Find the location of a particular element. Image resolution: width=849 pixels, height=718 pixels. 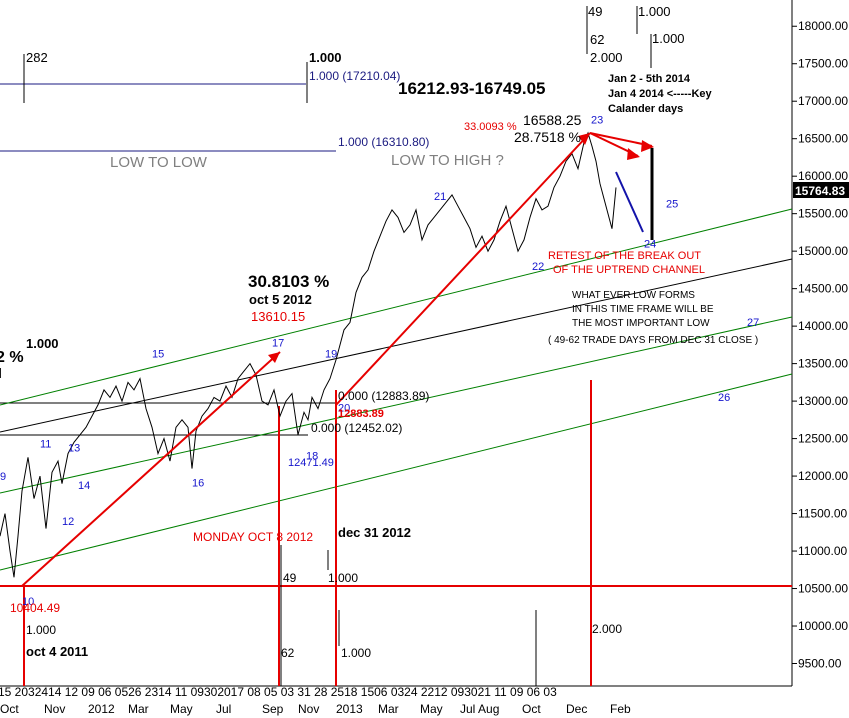

y-tick-label: 15500.00 is located at coordinates (823, 214).